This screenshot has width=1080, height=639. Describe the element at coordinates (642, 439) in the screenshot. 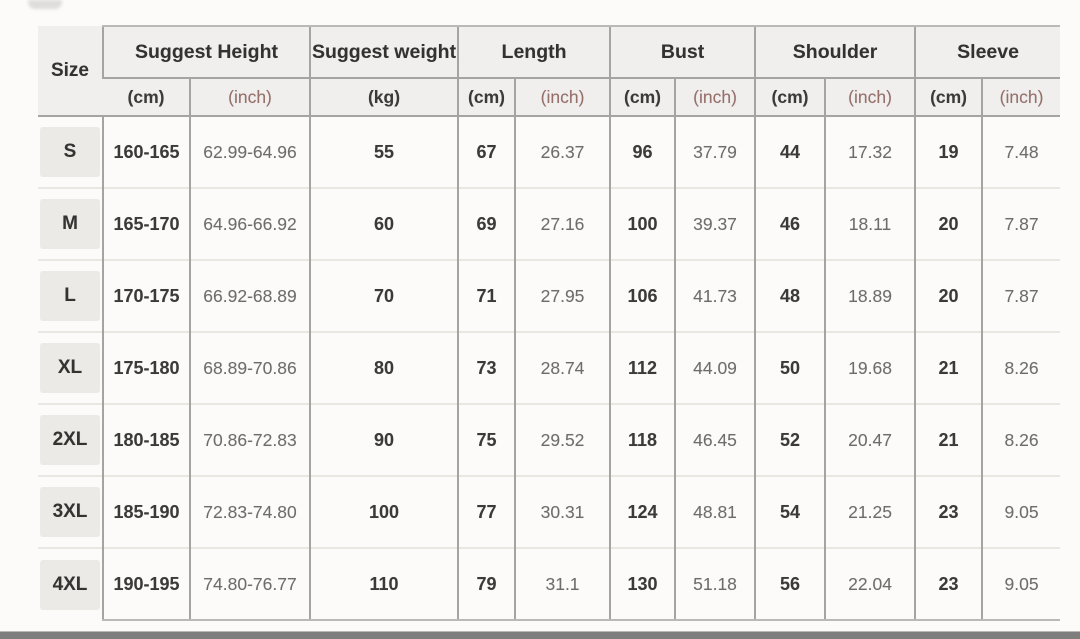

I see `cell-bust-cm: 118` at that location.